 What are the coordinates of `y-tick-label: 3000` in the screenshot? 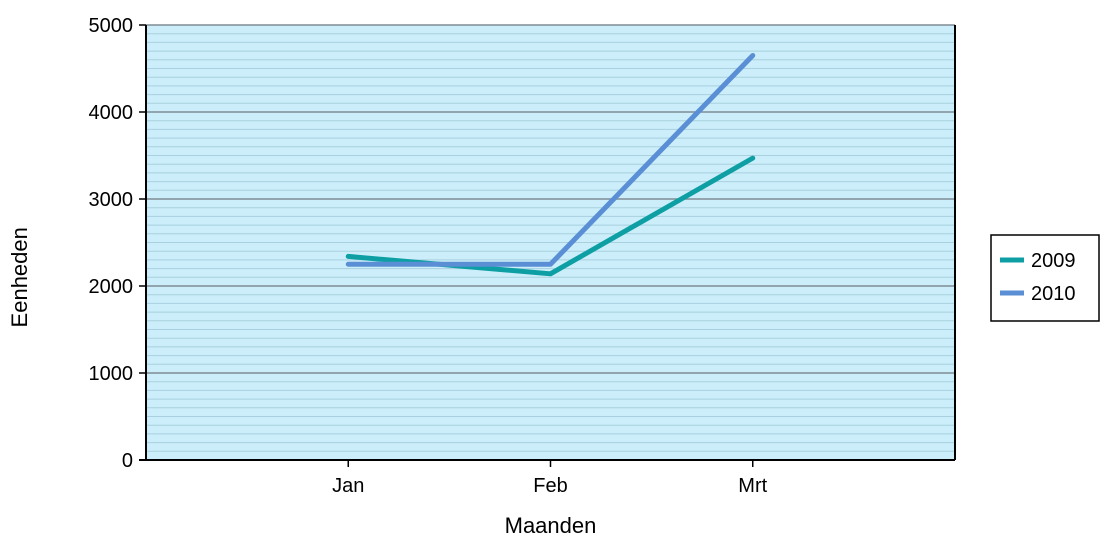 It's located at (111, 200).